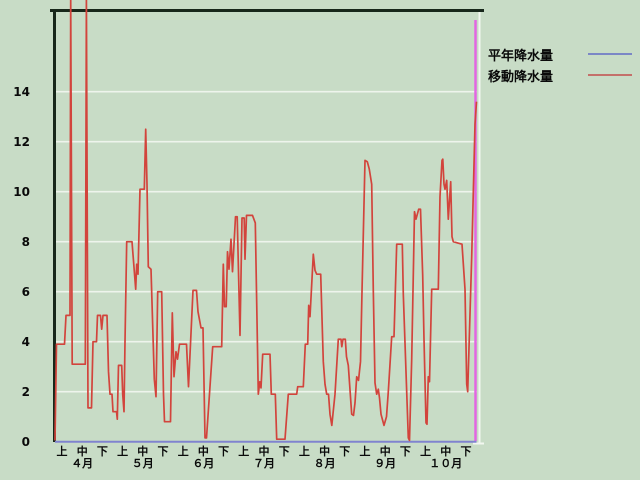  I want to click on x-month-label-4: ４月, so click(82, 463).